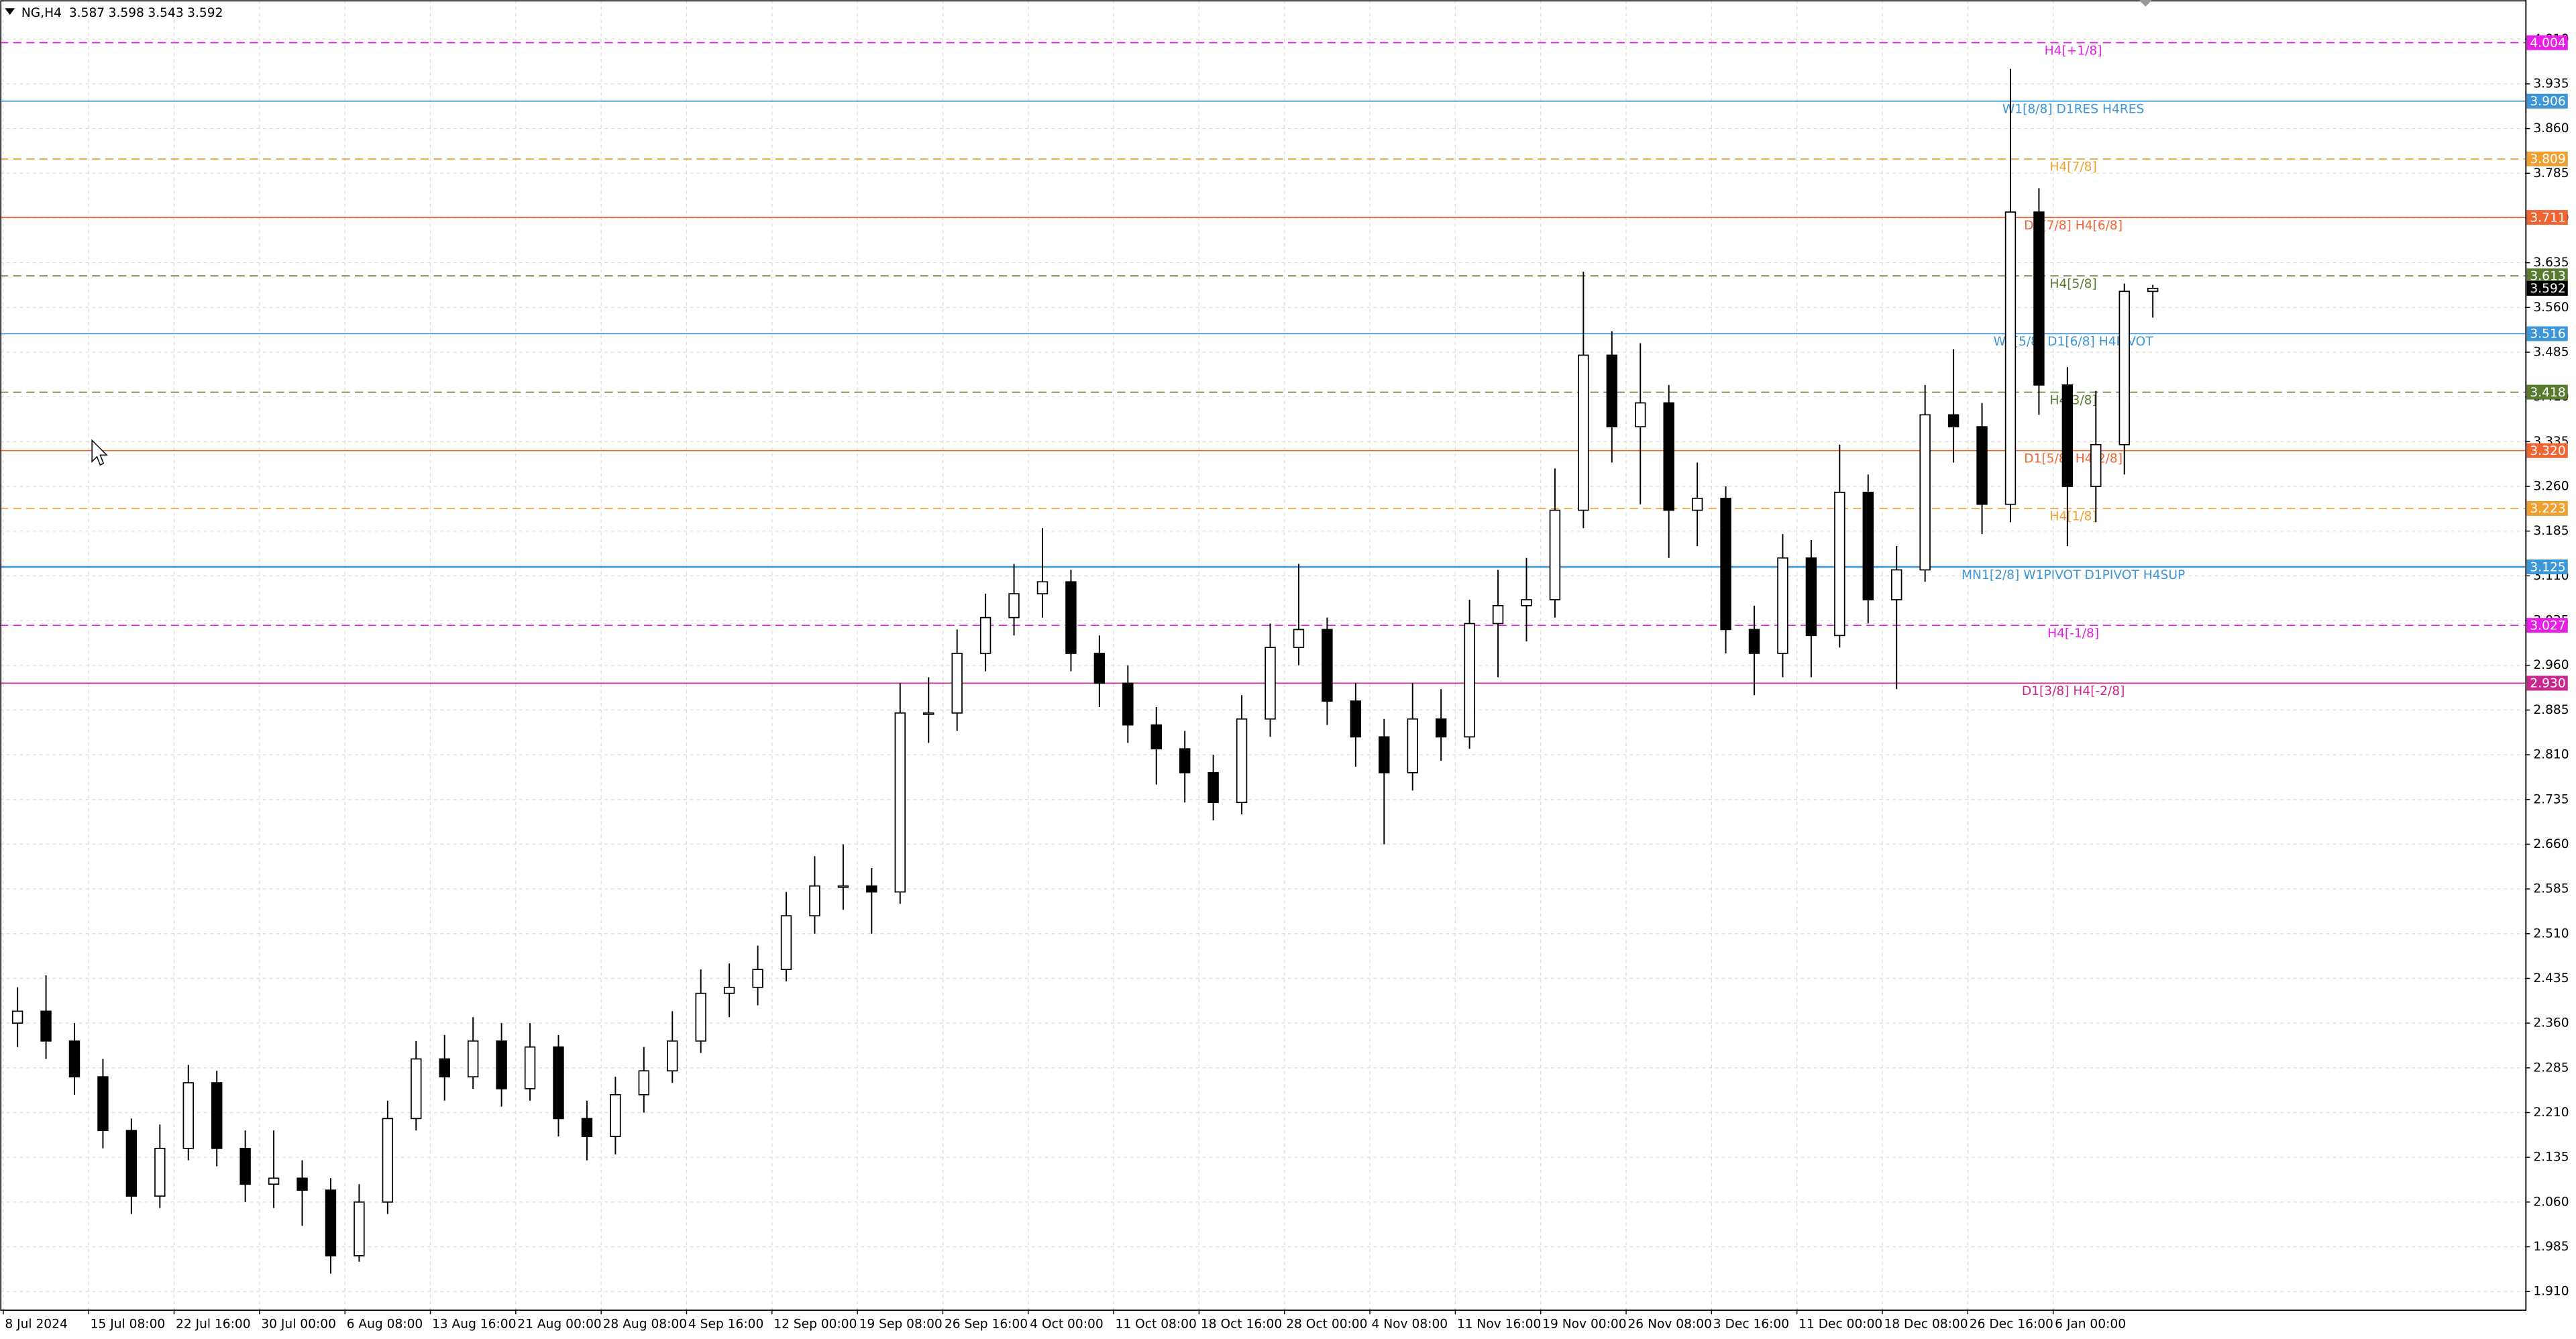 The height and width of the screenshot is (1339, 2576). I want to click on level-label: H4[-1/8], so click(2073, 634).